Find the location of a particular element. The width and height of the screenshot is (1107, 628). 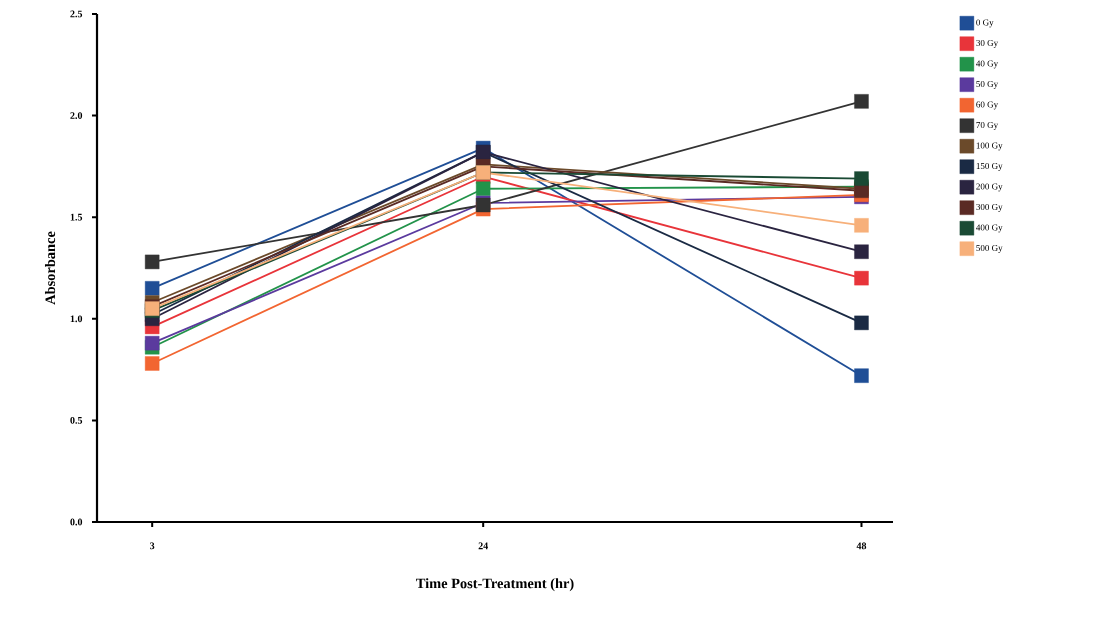

legend-label: 400 Gy is located at coordinates (989, 228).